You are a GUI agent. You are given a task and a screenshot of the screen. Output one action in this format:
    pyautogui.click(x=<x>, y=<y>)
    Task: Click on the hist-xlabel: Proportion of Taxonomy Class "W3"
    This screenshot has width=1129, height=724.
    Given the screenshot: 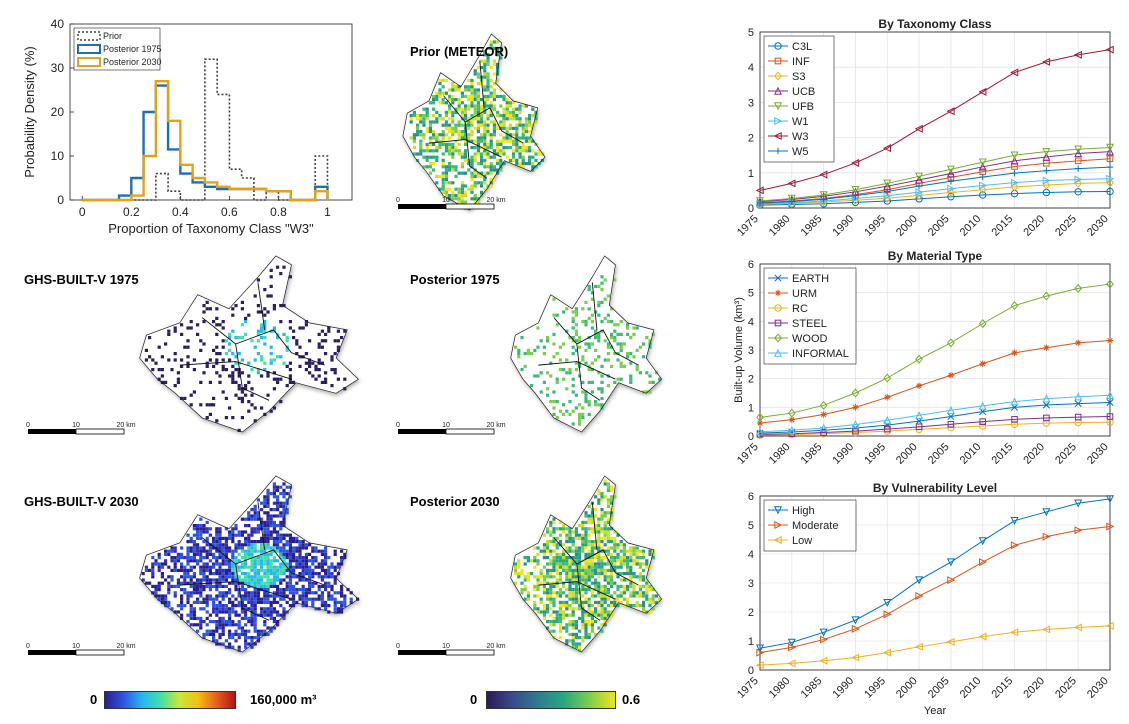 What is the action you would take?
    pyautogui.click(x=211, y=228)
    